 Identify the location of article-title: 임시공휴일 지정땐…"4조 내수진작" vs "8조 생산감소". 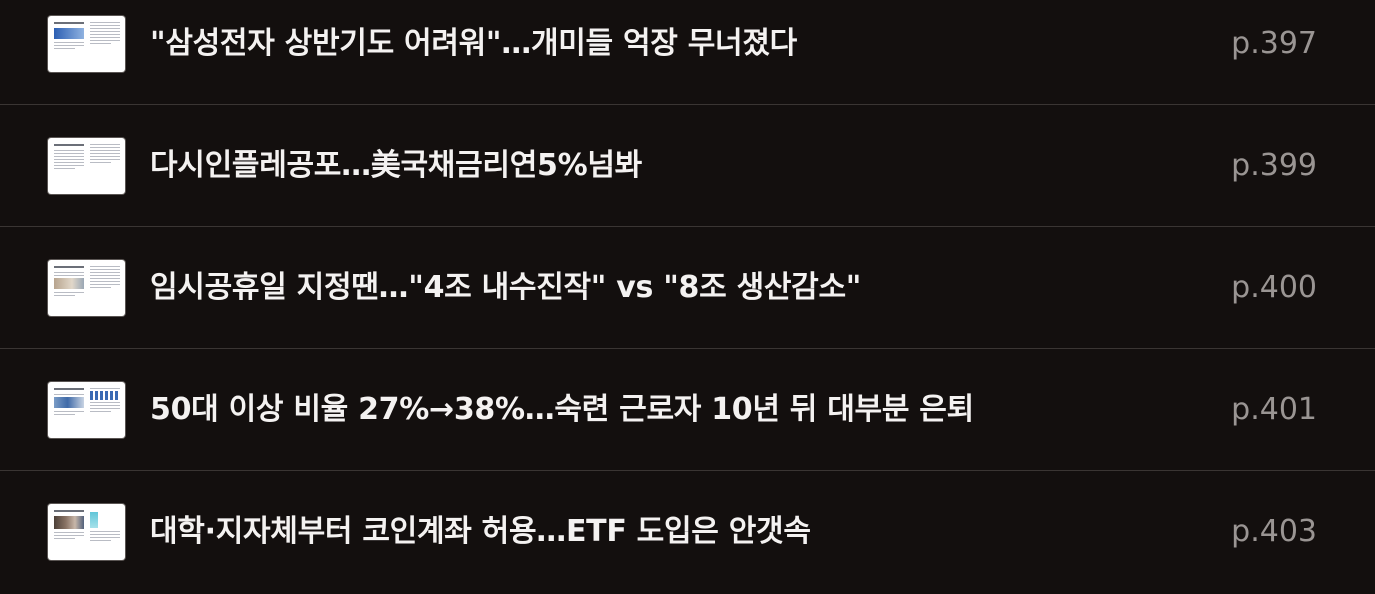
(506, 287).